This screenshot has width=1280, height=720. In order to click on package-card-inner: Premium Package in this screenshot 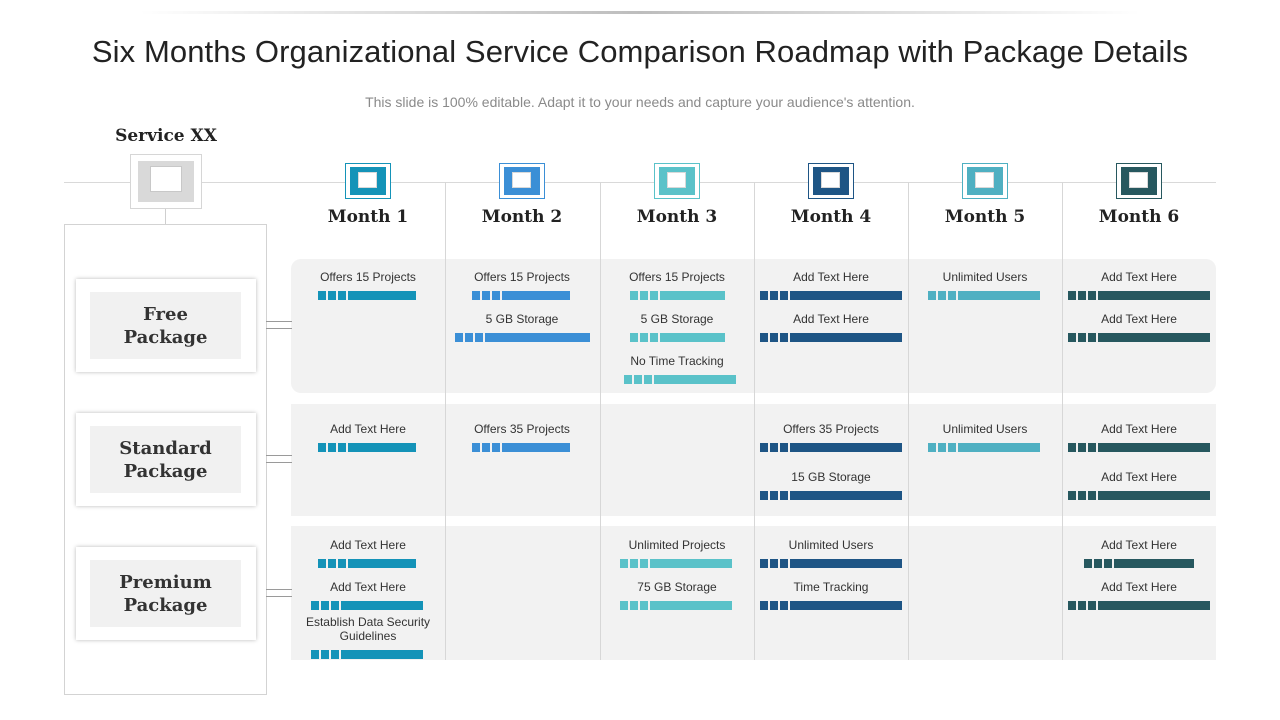, I will do `click(165, 593)`.